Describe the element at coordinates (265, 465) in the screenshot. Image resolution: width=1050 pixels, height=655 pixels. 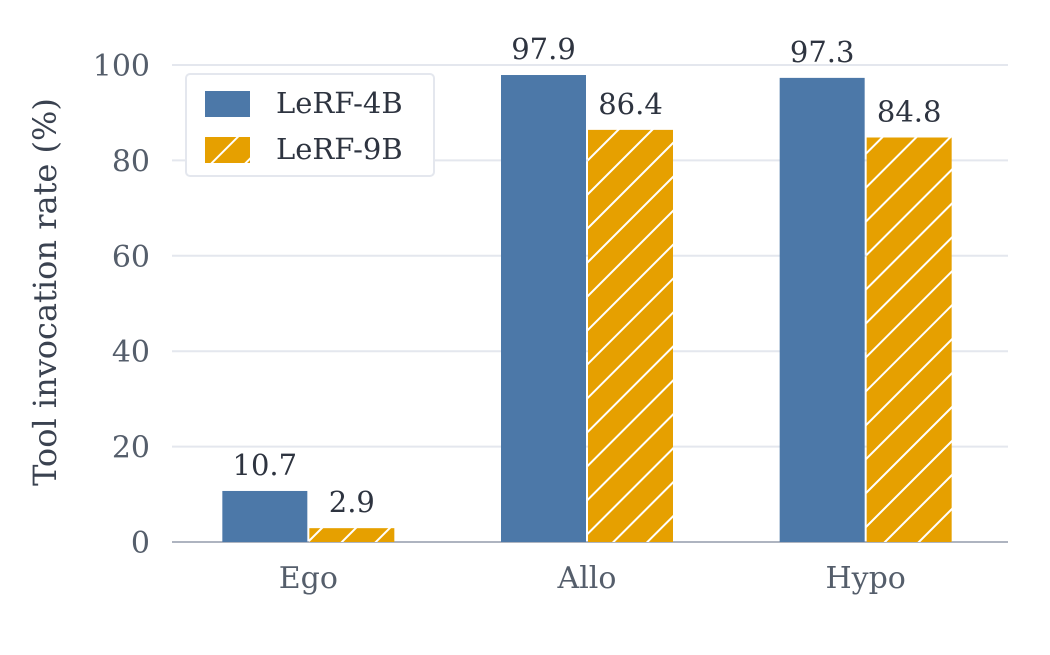
I see `data-label-lerf-4b-ego: 10.7` at that location.